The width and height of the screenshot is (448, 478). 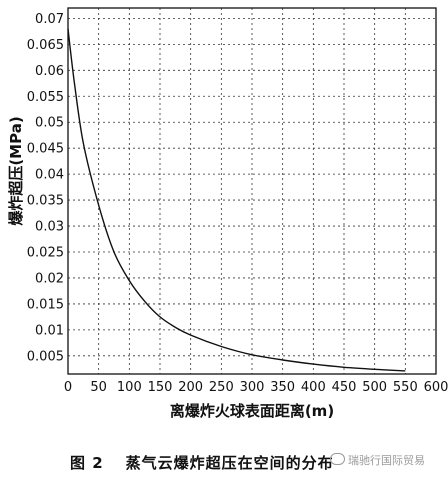 What do you see at coordinates (16, 170) in the screenshot?
I see `y-axis-label: 爆炸超压(MPa)` at bounding box center [16, 170].